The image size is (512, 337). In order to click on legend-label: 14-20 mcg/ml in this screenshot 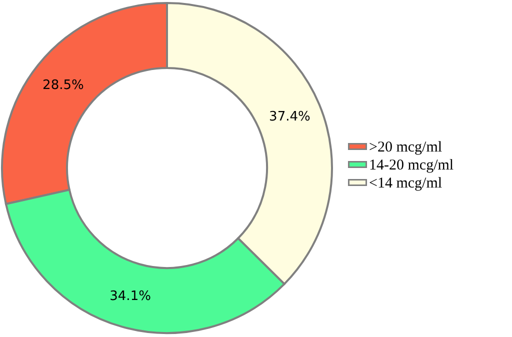, I will do `click(411, 166)`.